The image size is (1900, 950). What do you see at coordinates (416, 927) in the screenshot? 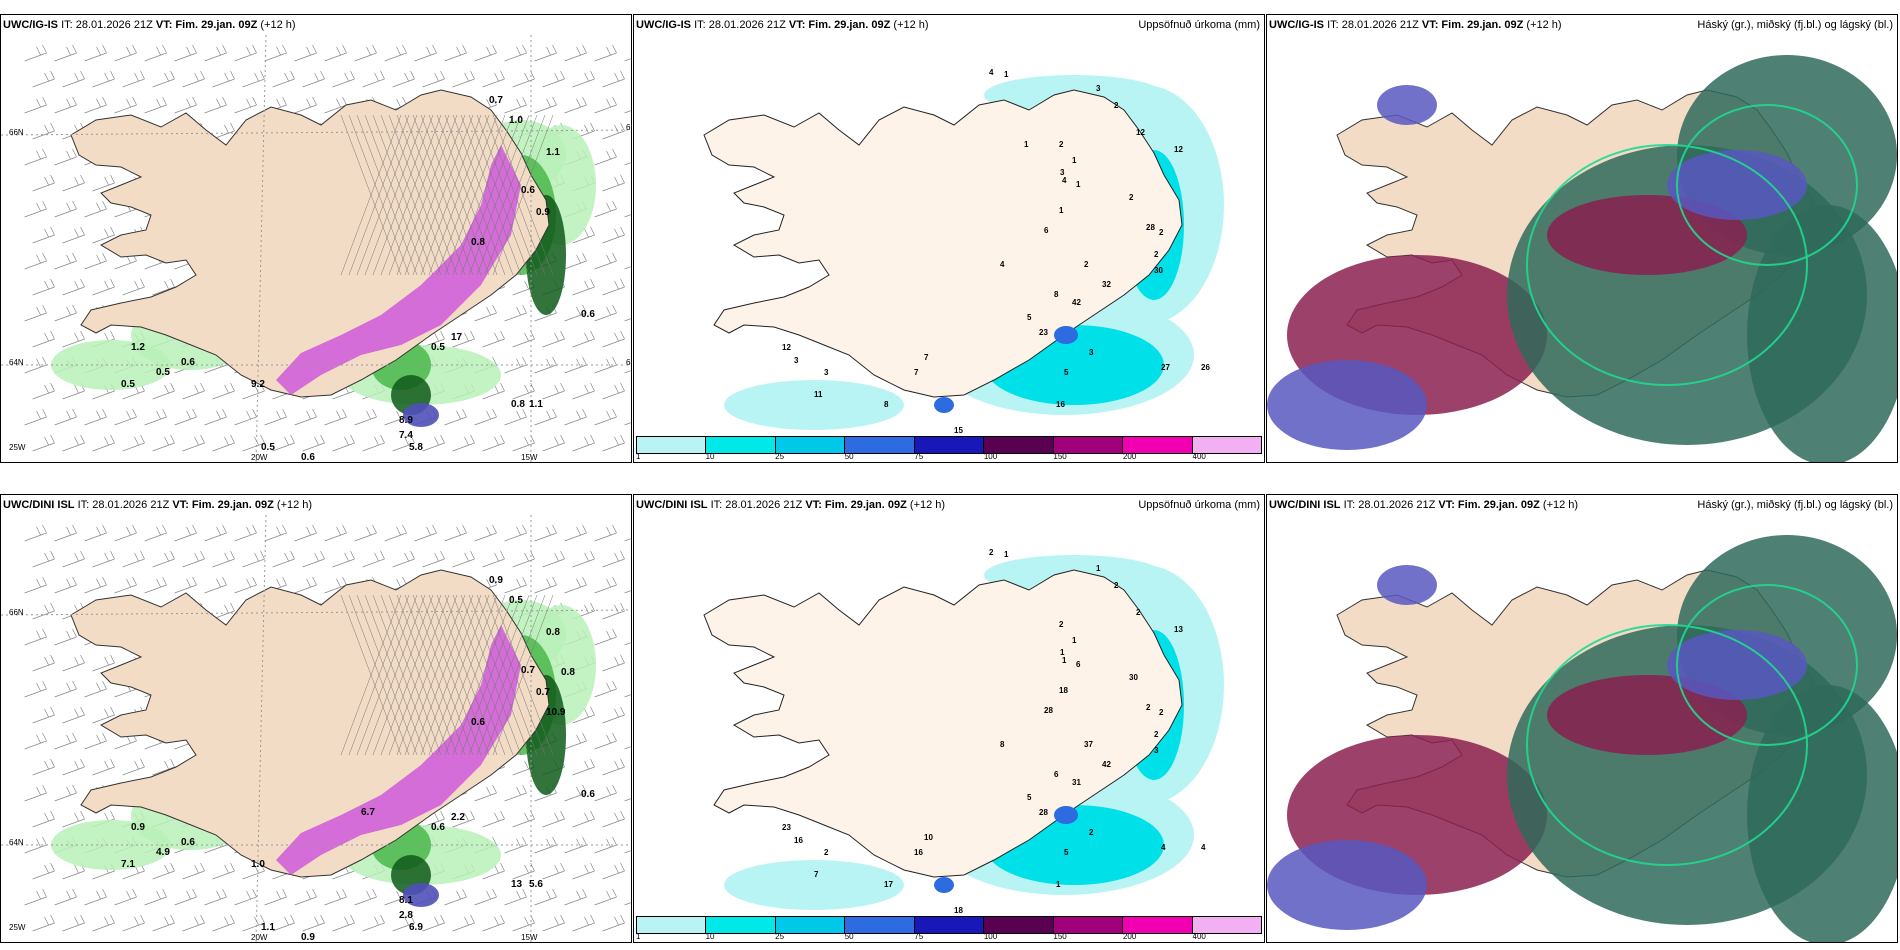
I see `wind-value-label: 6.9` at bounding box center [416, 927].